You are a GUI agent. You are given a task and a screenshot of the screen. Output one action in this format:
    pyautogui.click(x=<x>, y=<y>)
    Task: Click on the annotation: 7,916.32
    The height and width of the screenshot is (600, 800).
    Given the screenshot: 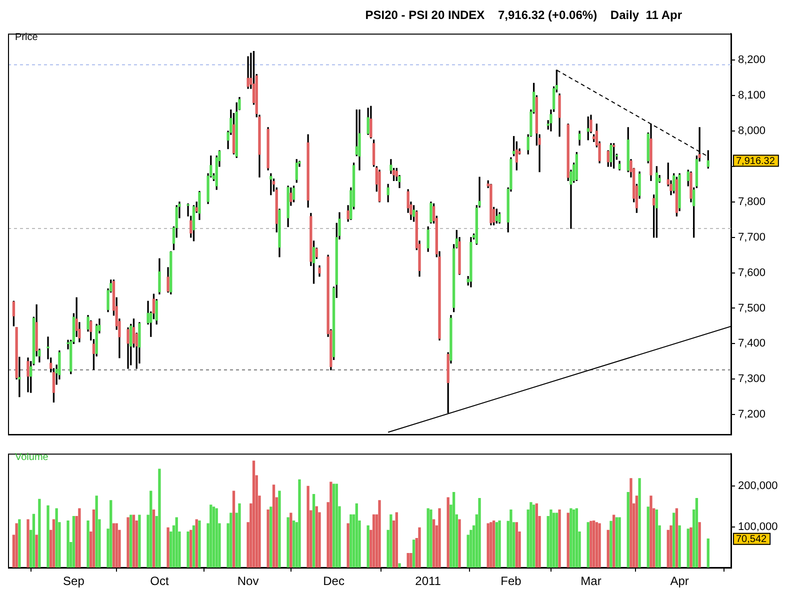 What is the action you would take?
    pyautogui.click(x=756, y=161)
    